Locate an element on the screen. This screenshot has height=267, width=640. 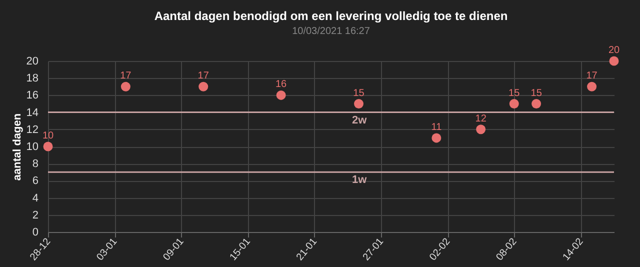
y-tick-label: 14 is located at coordinates (32, 112).